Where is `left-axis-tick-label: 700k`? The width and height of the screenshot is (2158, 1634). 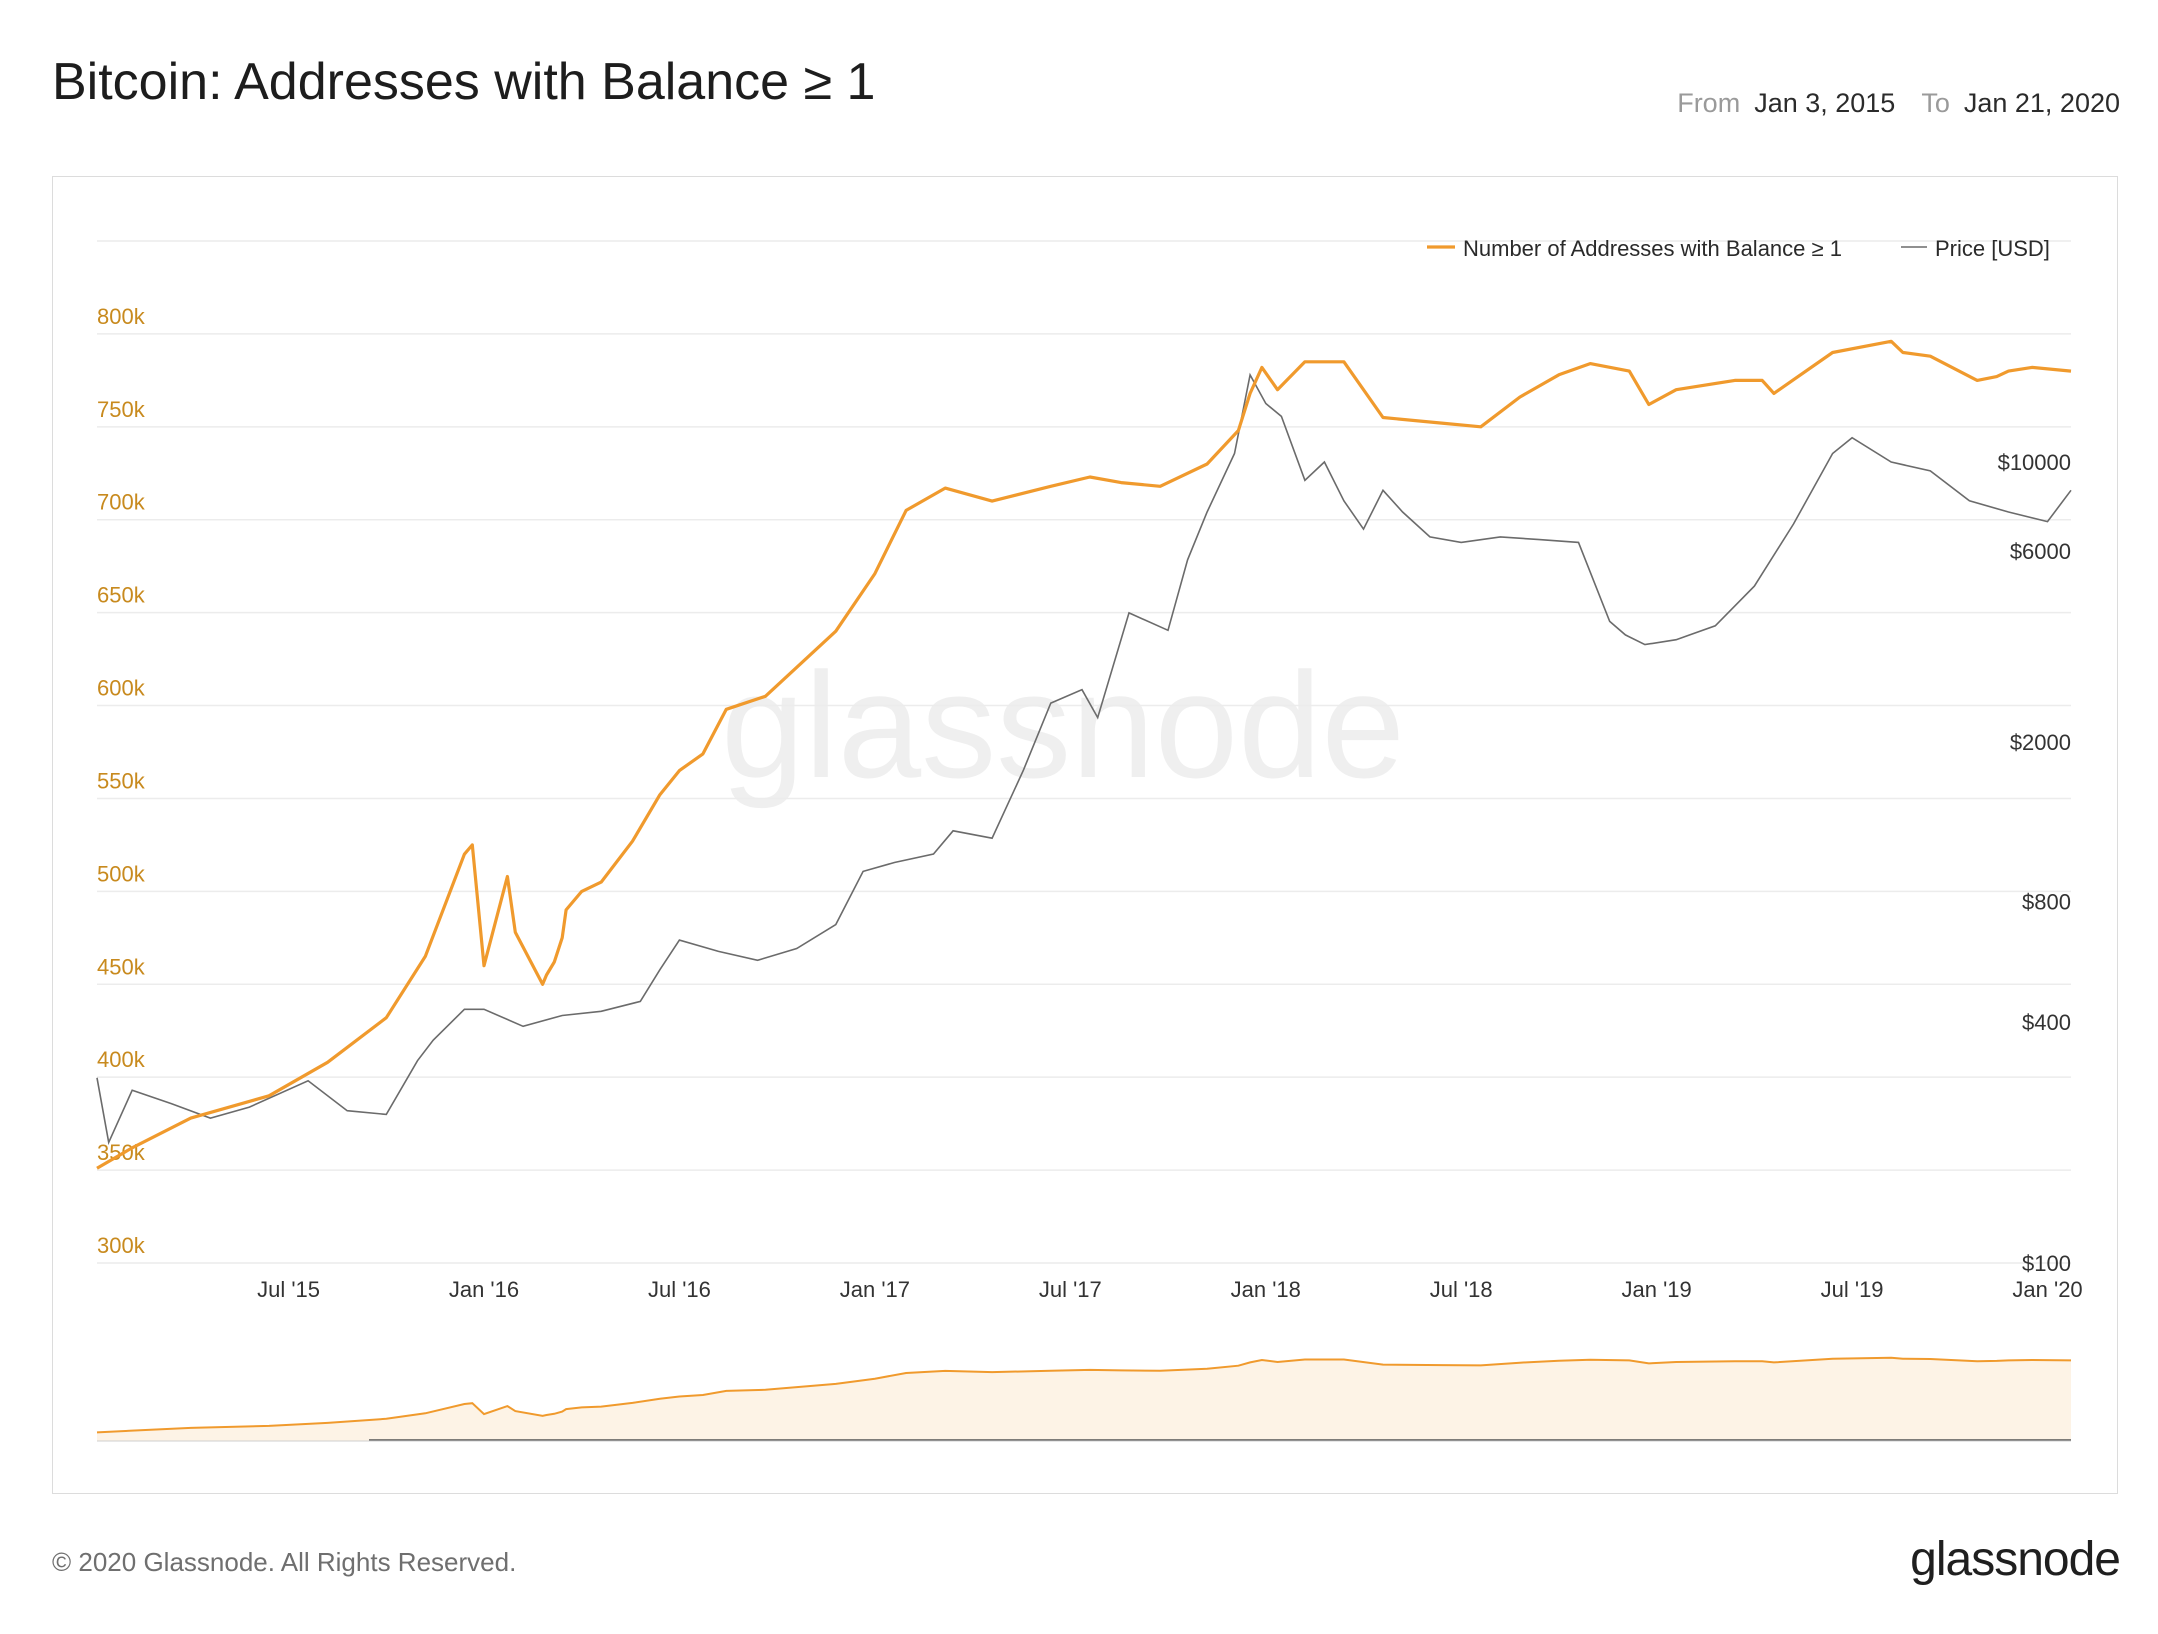 left-axis-tick-label: 700k is located at coordinates (121, 502).